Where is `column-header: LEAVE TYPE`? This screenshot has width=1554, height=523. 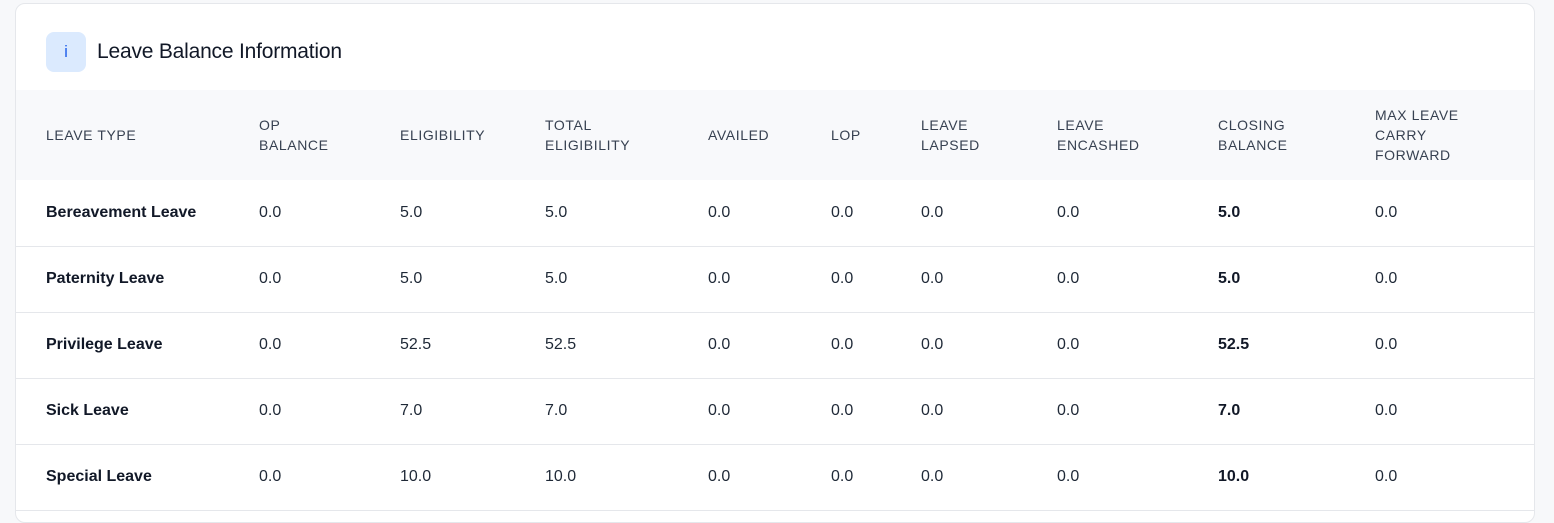 column-header: LEAVE TYPE is located at coordinates (137, 135).